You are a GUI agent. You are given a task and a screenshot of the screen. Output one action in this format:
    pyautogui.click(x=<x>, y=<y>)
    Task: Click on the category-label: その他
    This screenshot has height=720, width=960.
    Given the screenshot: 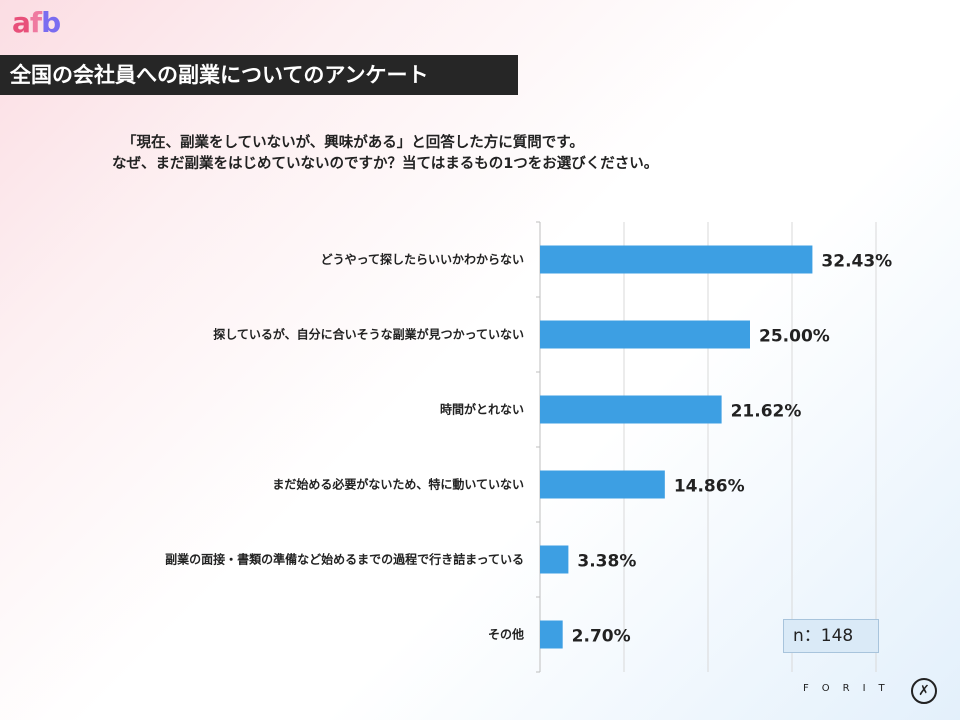 What is the action you would take?
    pyautogui.click(x=506, y=634)
    